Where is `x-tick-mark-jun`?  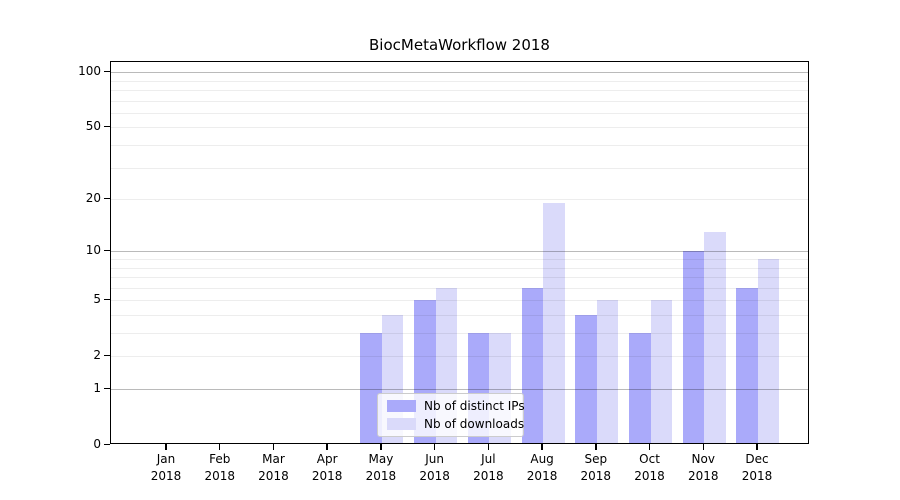
x-tick-mark-jun is located at coordinates (434, 447).